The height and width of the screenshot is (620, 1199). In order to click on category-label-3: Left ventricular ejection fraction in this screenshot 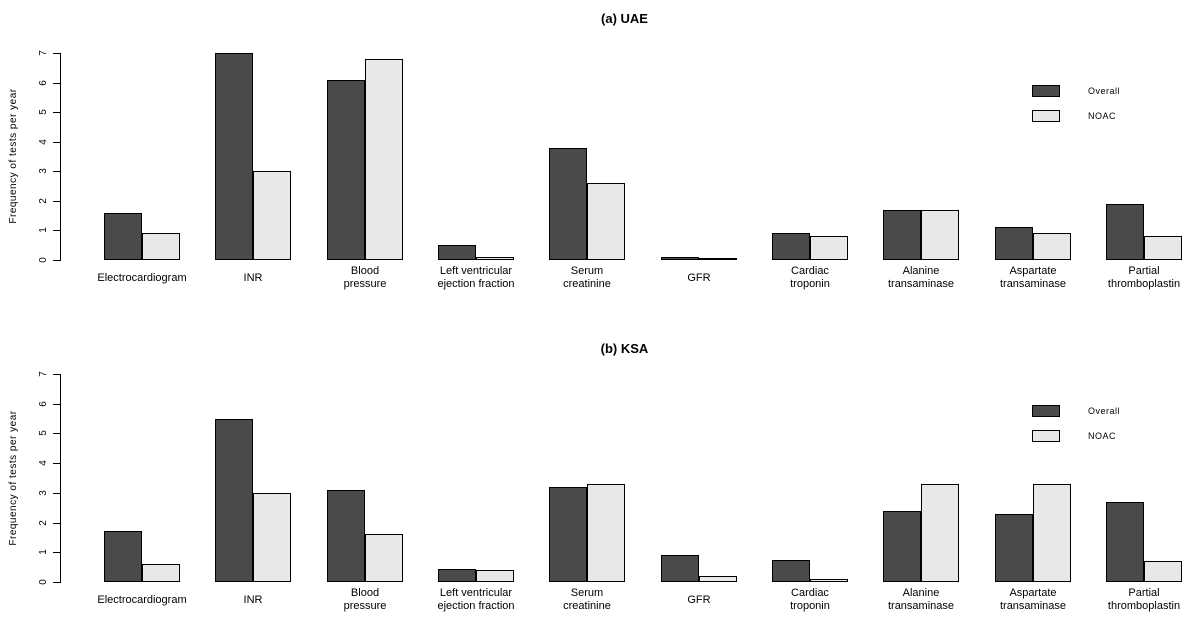, I will do `click(476, 599)`.